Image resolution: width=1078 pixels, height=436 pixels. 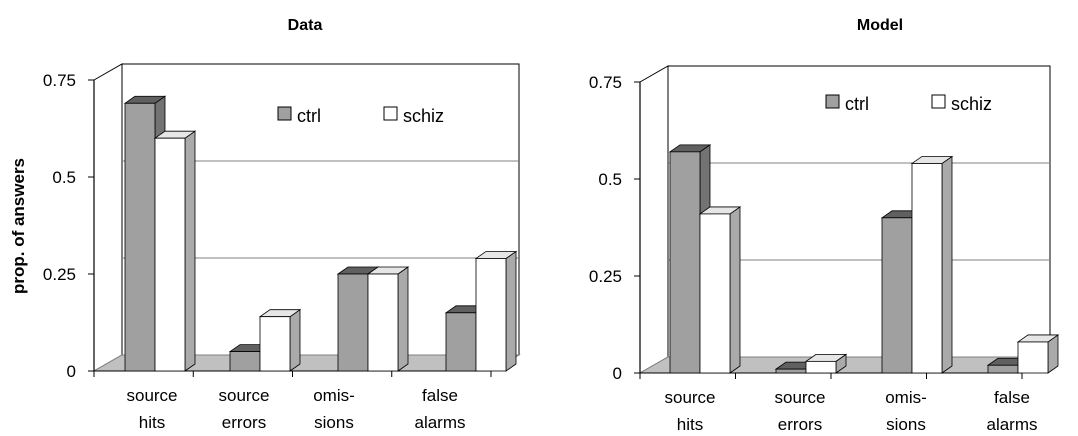 I want to click on chart-title: Data, so click(x=305, y=25).